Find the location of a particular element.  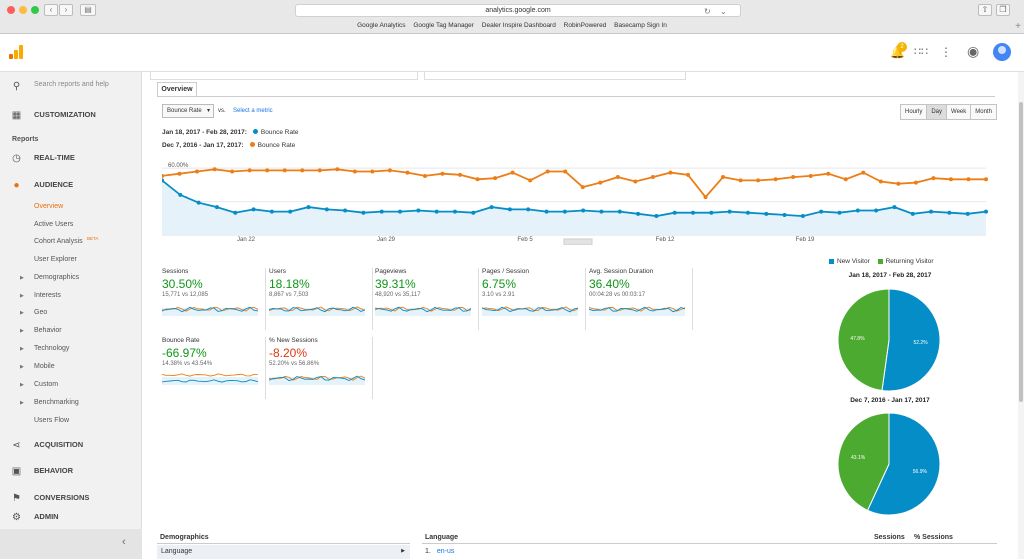

new-tab-icon: + is located at coordinates (1018, 26).